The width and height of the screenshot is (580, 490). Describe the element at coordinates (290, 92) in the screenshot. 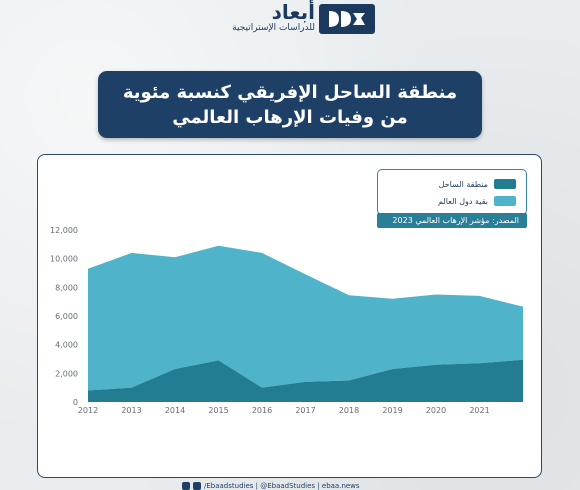

I see `chart-title-line-1: منطقة الساحل الإفريقي كنسبة مئوية` at that location.